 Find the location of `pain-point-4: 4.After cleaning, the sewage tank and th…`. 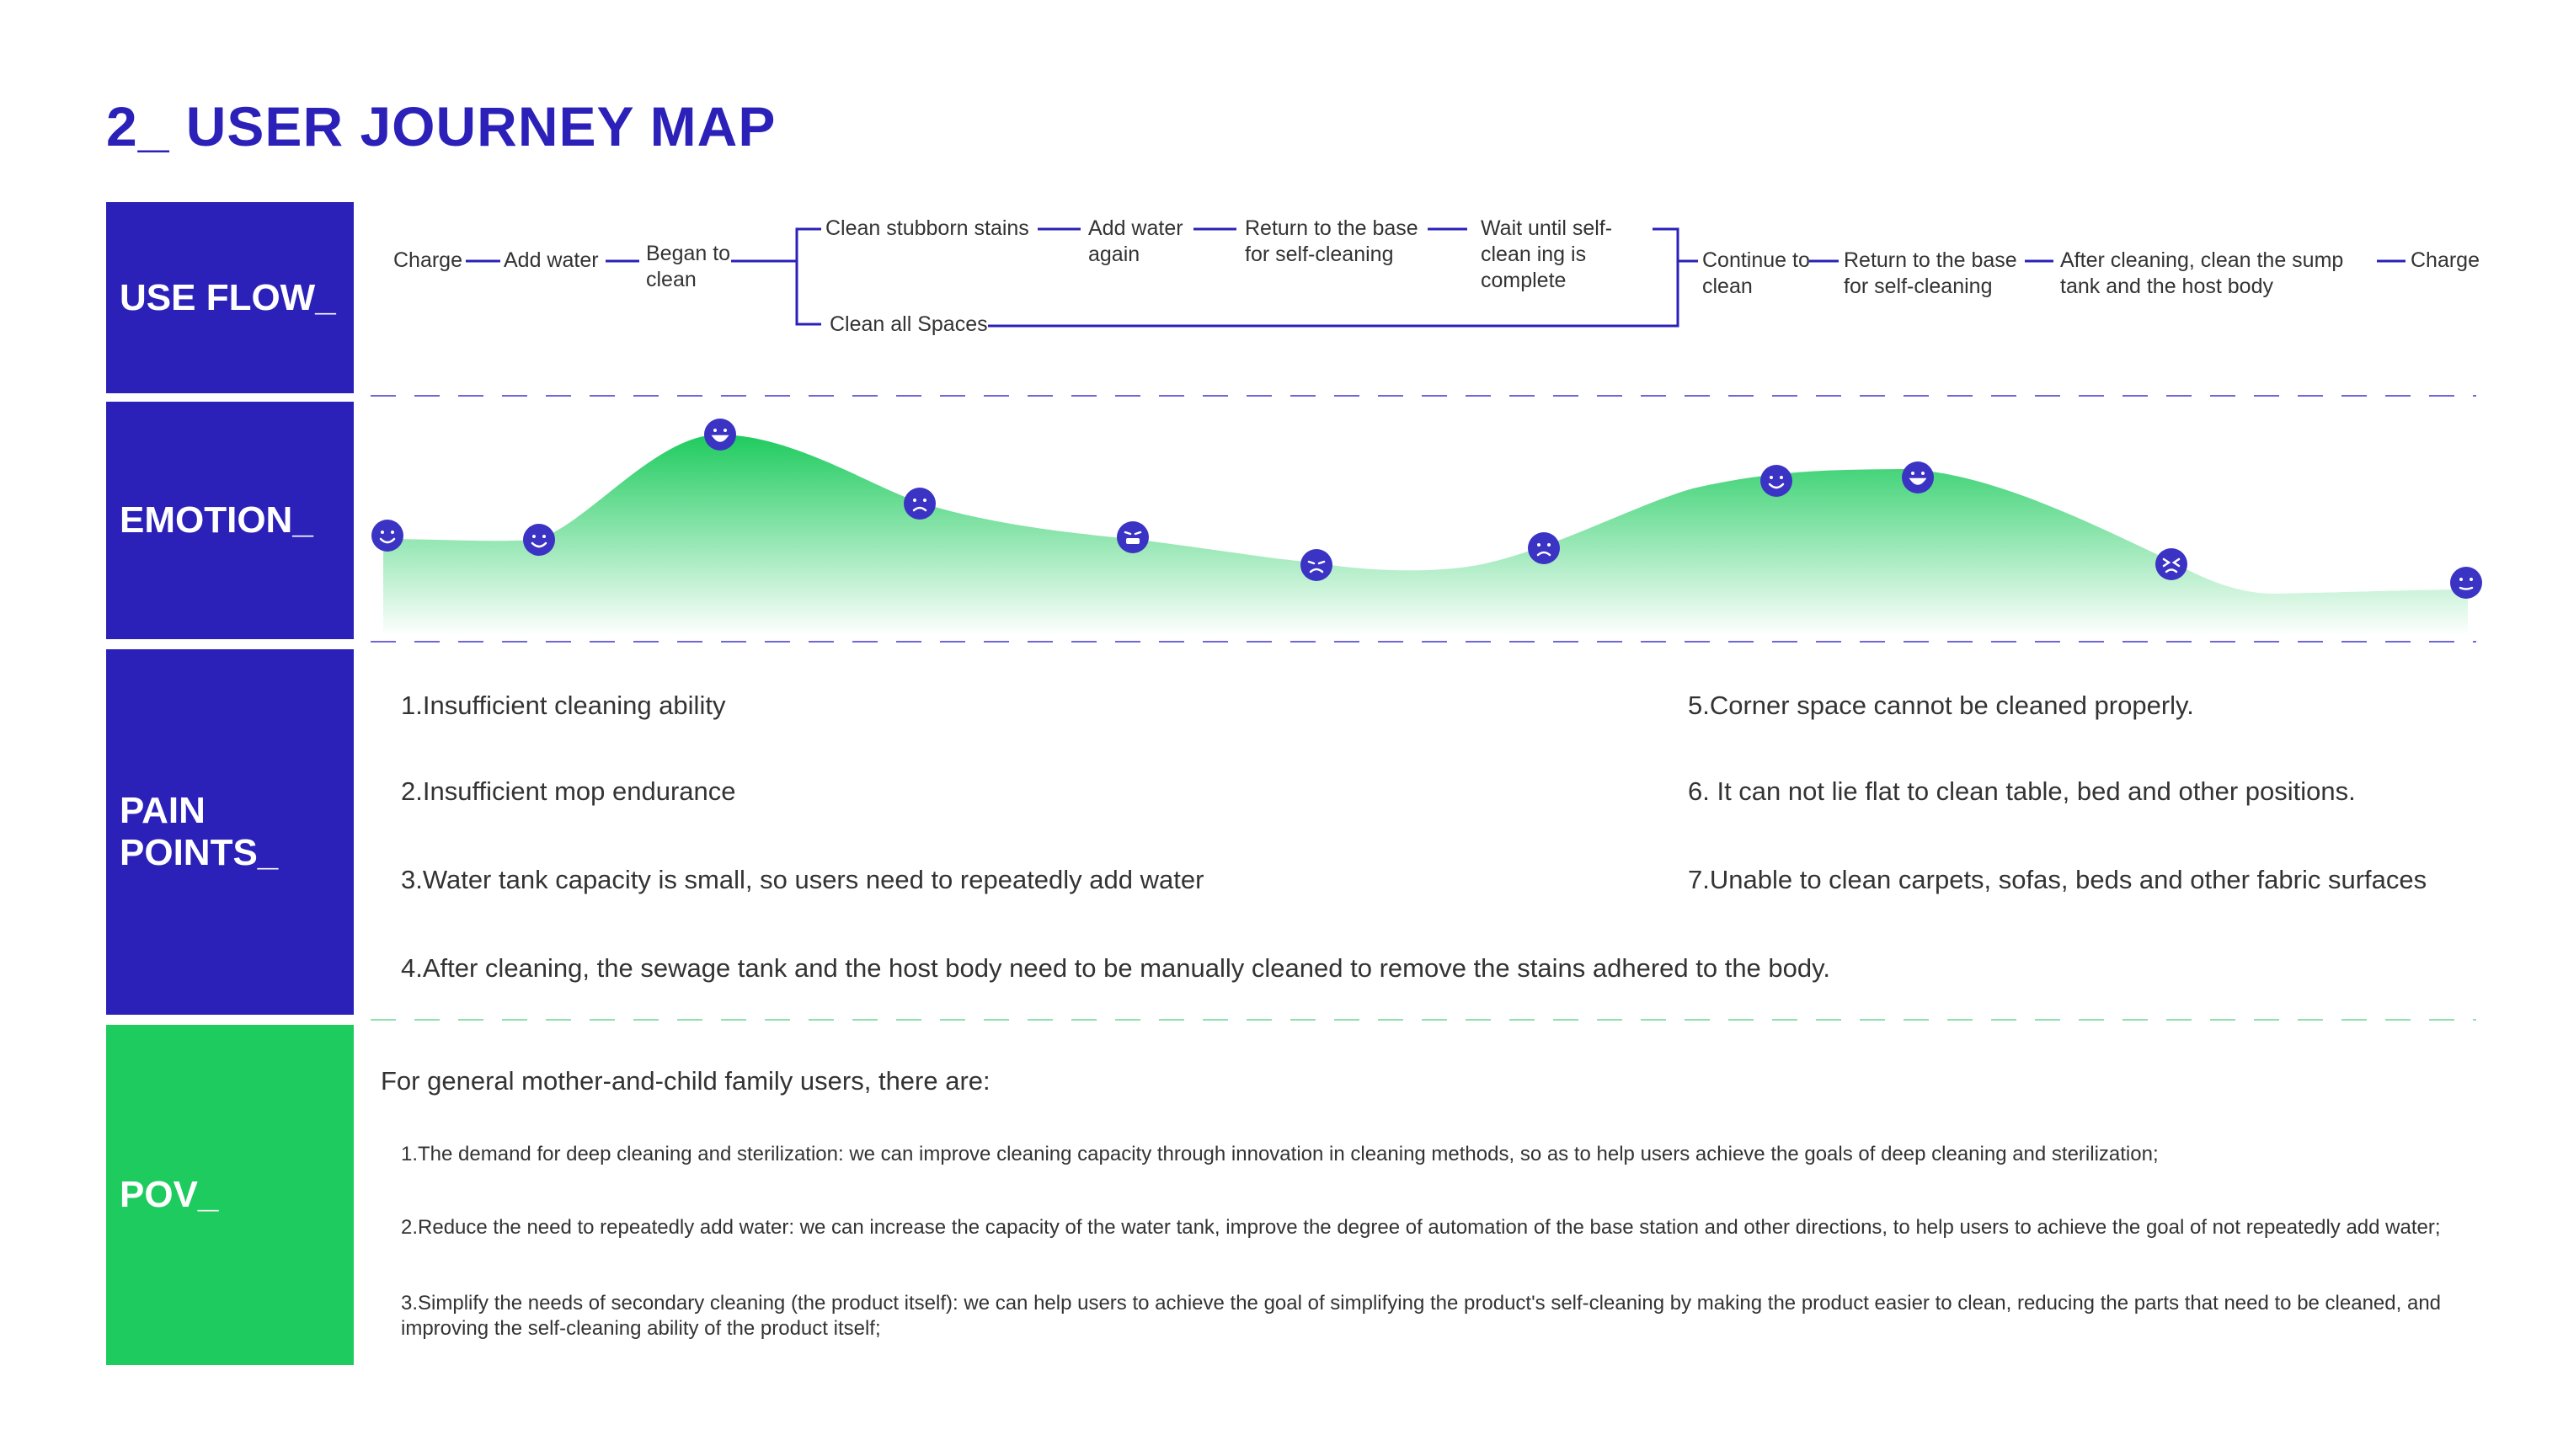

pain-point-4: 4.After cleaning, the sewage tank and th… is located at coordinates (1115, 968).